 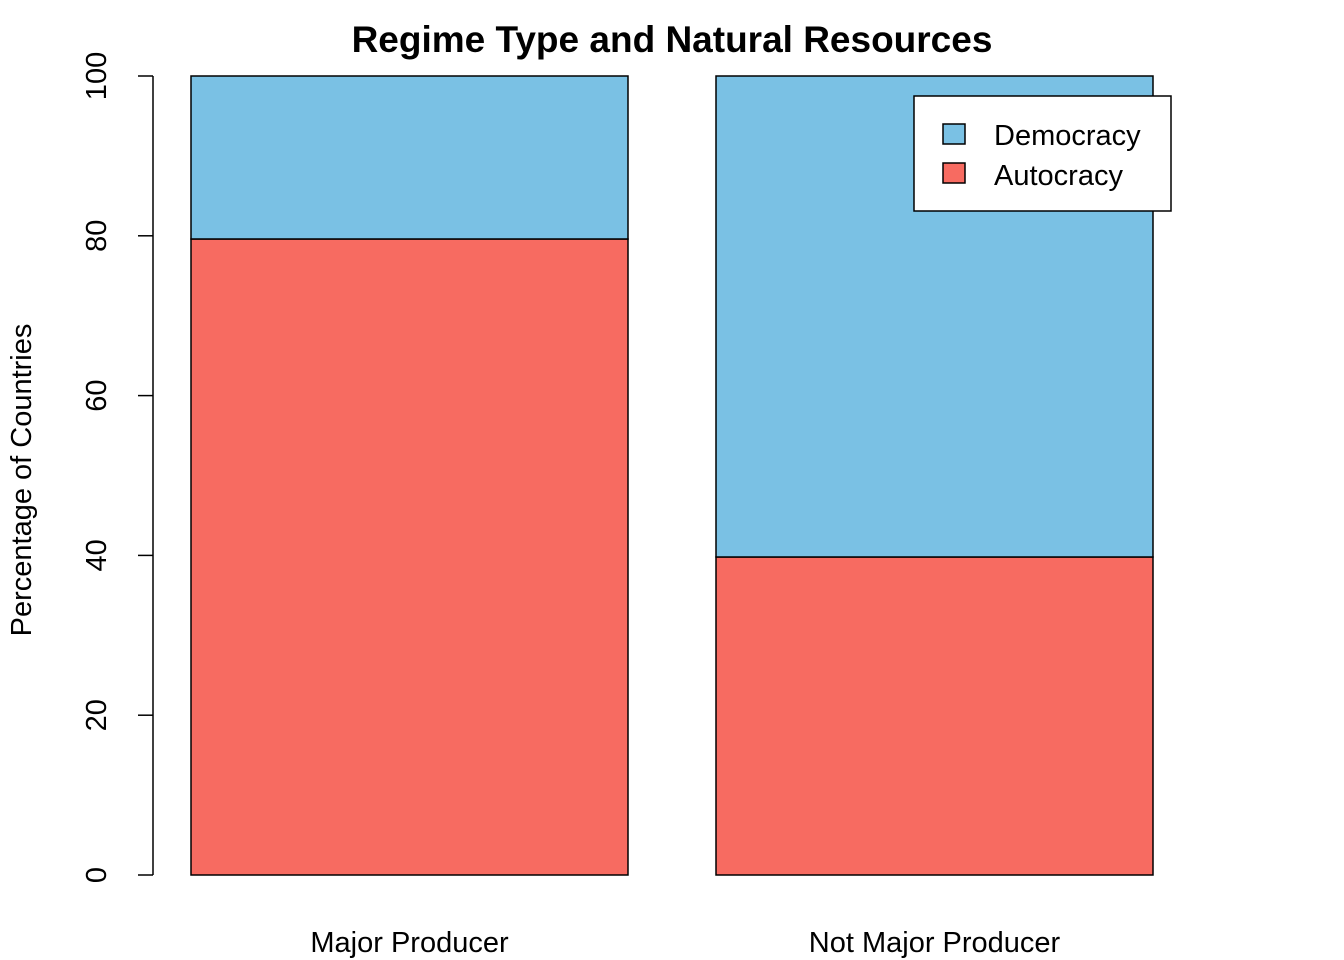 What do you see at coordinates (935, 943) in the screenshot?
I see `x-tick-label: Not Major Producer` at bounding box center [935, 943].